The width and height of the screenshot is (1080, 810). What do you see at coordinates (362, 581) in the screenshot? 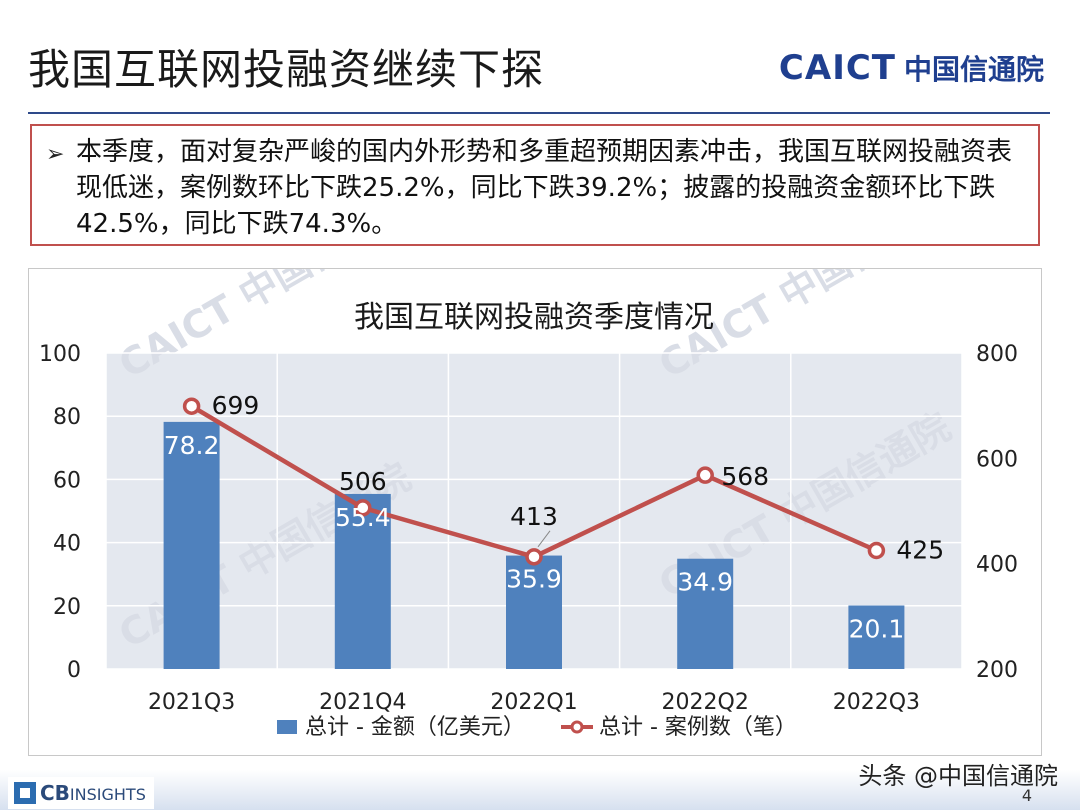
I see `bar-2021Q4` at bounding box center [362, 581].